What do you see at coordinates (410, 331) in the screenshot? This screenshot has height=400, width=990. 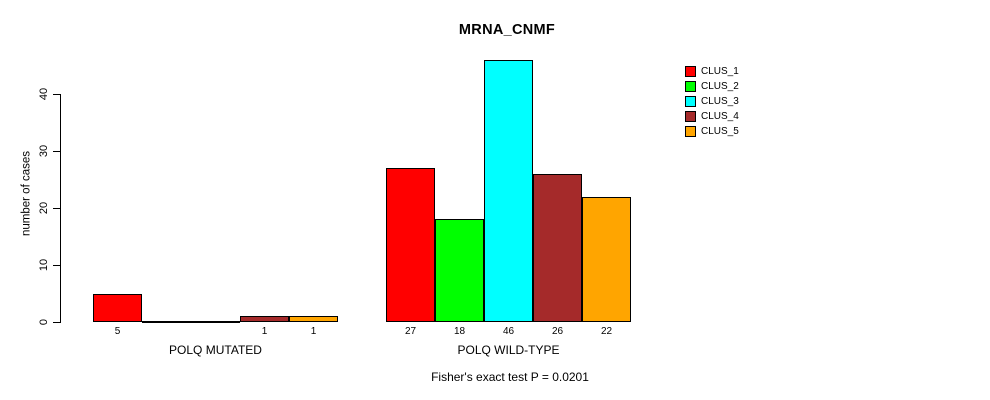 I see `bar-value-label: 27` at bounding box center [410, 331].